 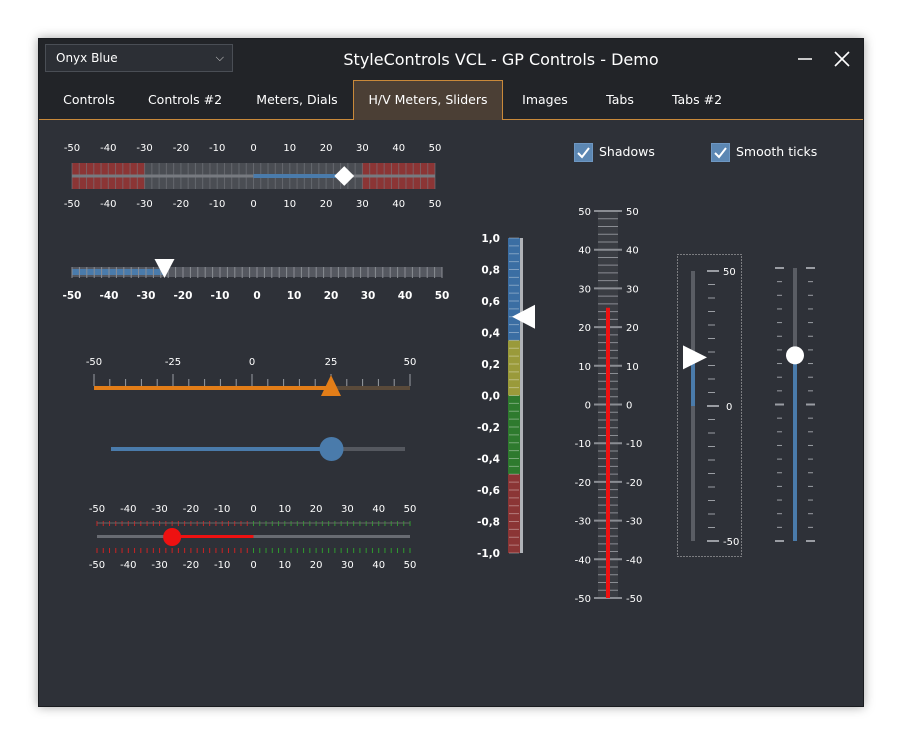 I want to click on tick-label: 25, so click(x=331, y=362).